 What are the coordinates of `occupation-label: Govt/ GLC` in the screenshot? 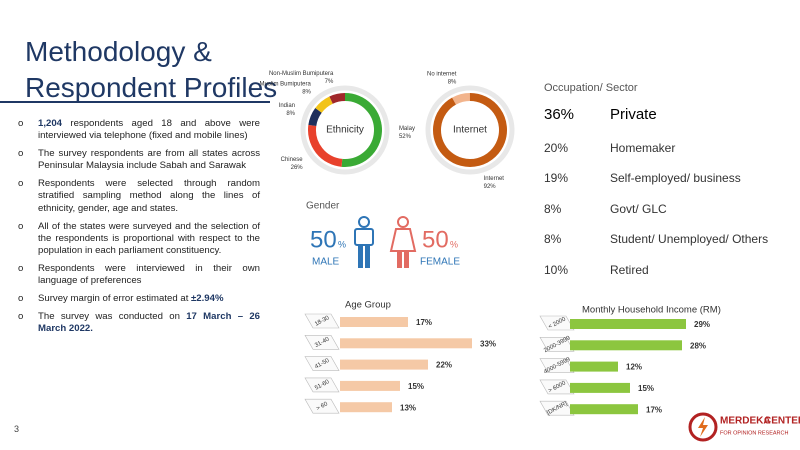 It's located at (638, 208).